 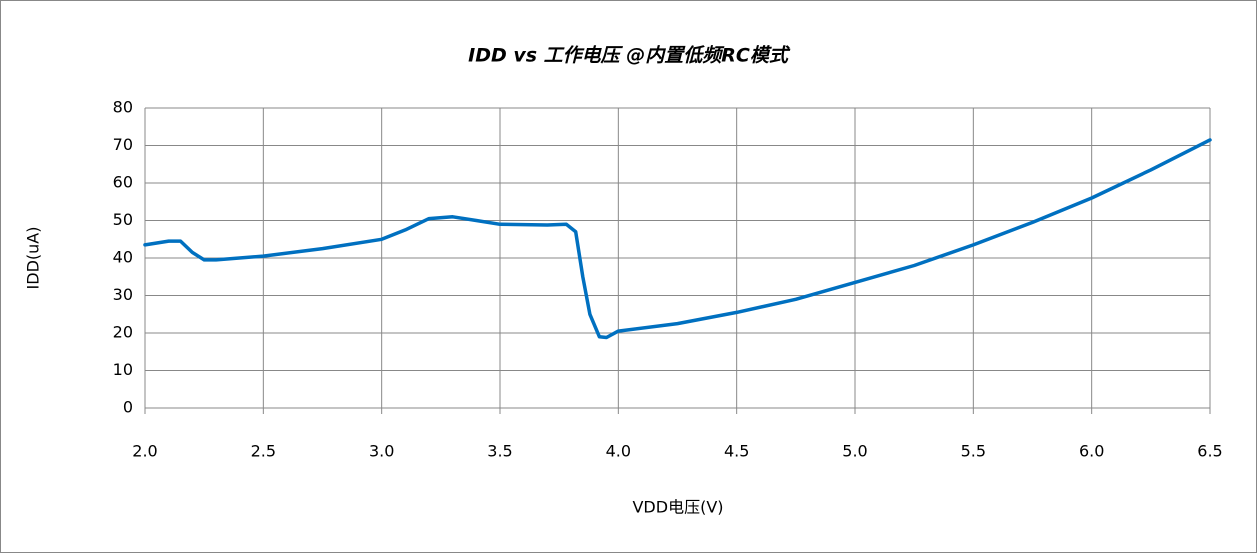 What do you see at coordinates (123, 257) in the screenshot?
I see `y-tick-label: 40` at bounding box center [123, 257].